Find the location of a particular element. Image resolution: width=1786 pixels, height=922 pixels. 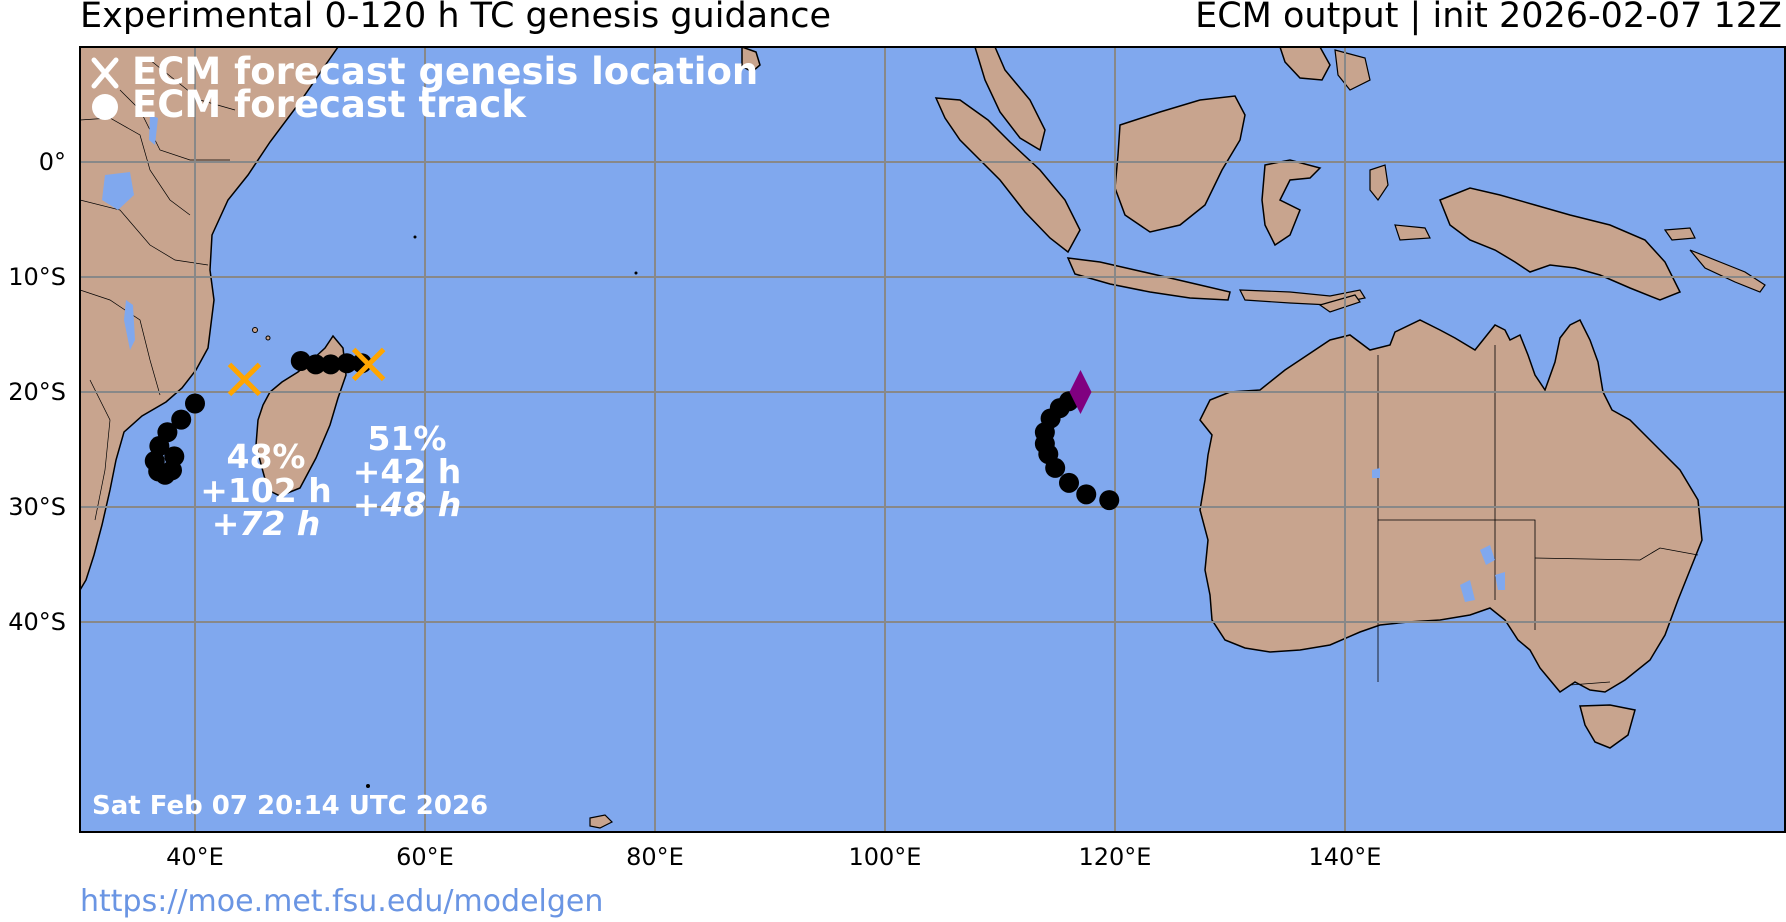

land-new-guinea is located at coordinates (1560, 244).